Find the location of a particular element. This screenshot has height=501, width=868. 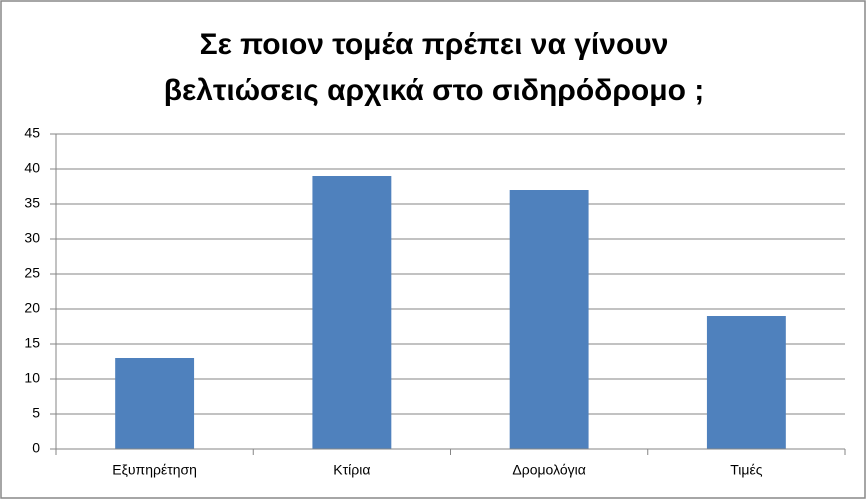

y-tick-label: 45 is located at coordinates (32, 133).